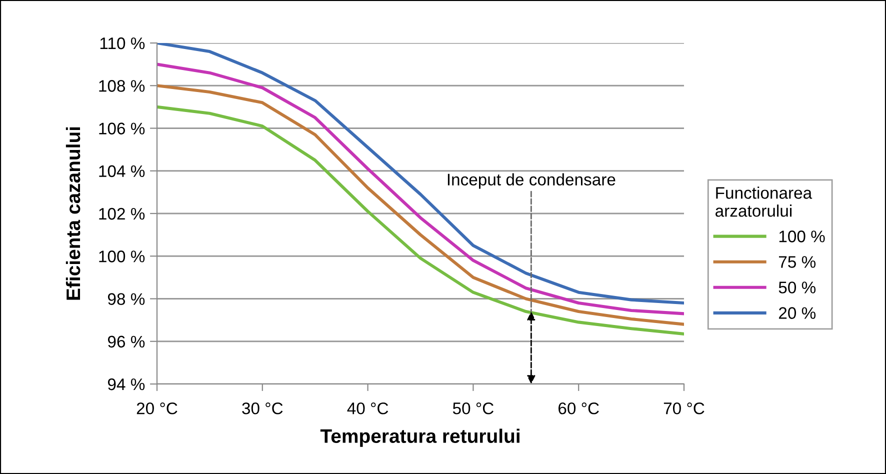  What do you see at coordinates (157, 408) in the screenshot?
I see `x-tick-label: 20 °C` at bounding box center [157, 408].